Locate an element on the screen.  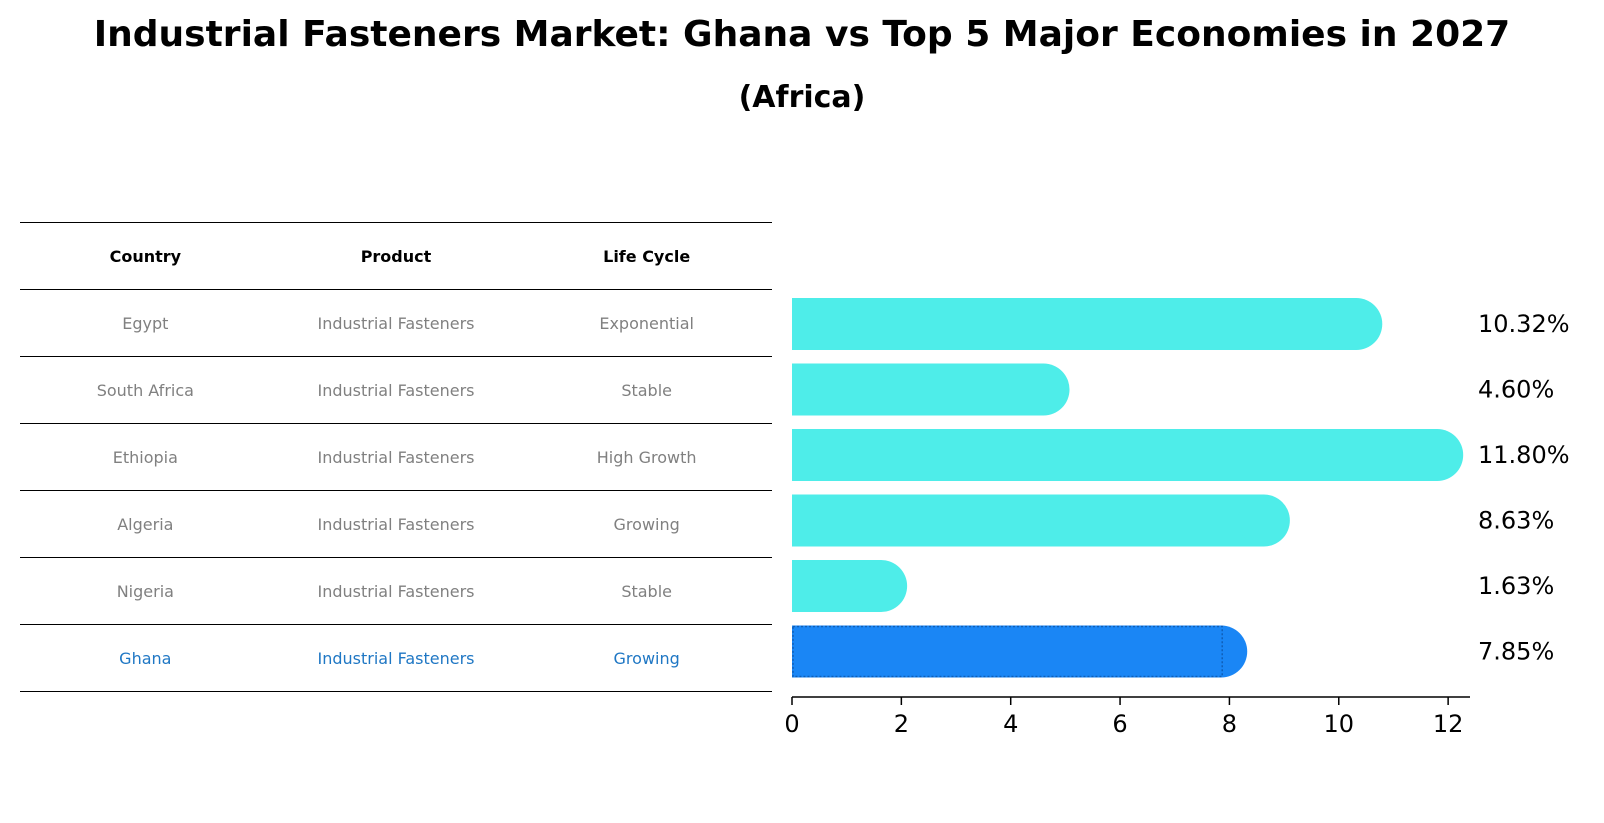
header-country: Country is located at coordinates (145, 256).